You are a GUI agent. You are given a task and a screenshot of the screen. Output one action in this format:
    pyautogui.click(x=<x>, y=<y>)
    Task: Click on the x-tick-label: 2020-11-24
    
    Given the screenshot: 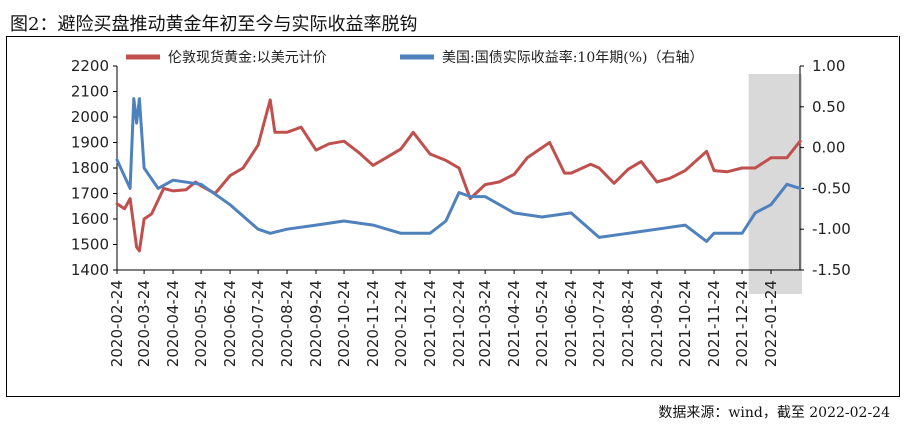 What is the action you would take?
    pyautogui.click(x=373, y=323)
    